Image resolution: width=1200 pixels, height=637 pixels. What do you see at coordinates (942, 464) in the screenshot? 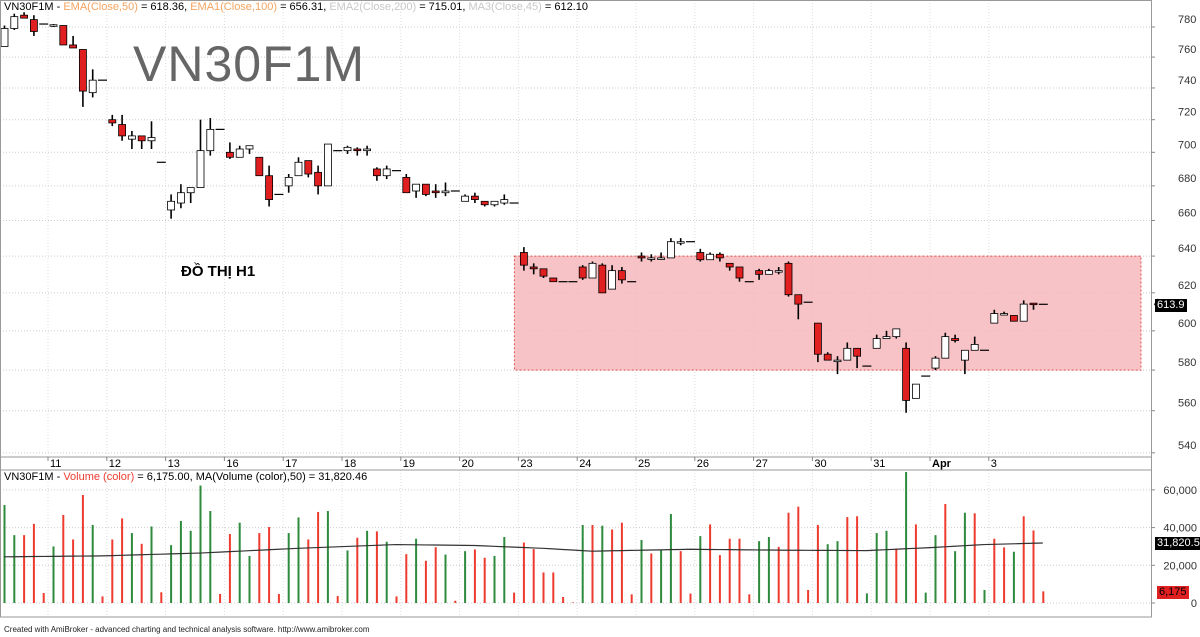
I see `date-label: Apr` at bounding box center [942, 464].